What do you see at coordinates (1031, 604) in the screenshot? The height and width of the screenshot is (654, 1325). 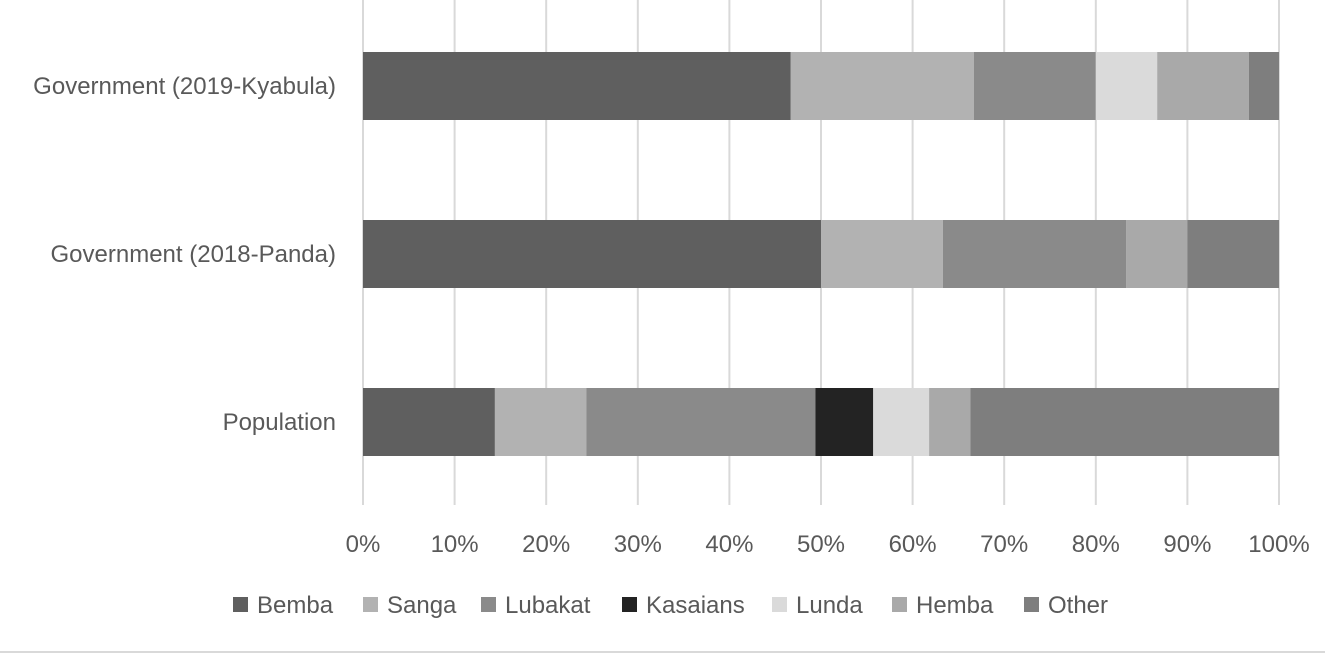 I see `legend-swatch-other` at bounding box center [1031, 604].